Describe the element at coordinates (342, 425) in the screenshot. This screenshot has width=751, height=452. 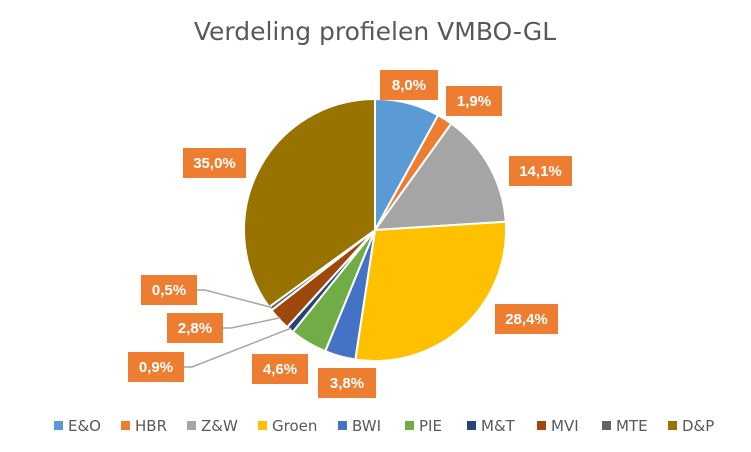
I see `legend-swatch-bwi` at that location.